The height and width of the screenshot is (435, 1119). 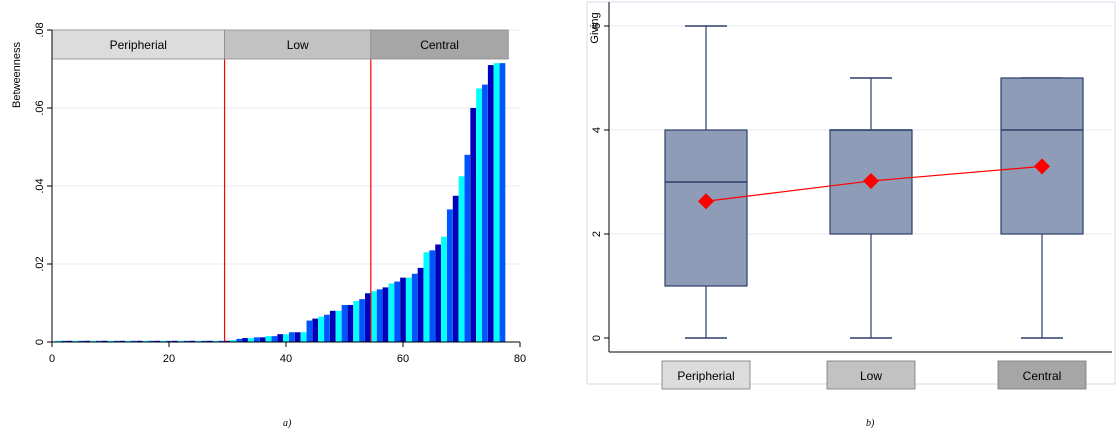 I want to click on y-tick-label: .08, so click(x=40, y=29).